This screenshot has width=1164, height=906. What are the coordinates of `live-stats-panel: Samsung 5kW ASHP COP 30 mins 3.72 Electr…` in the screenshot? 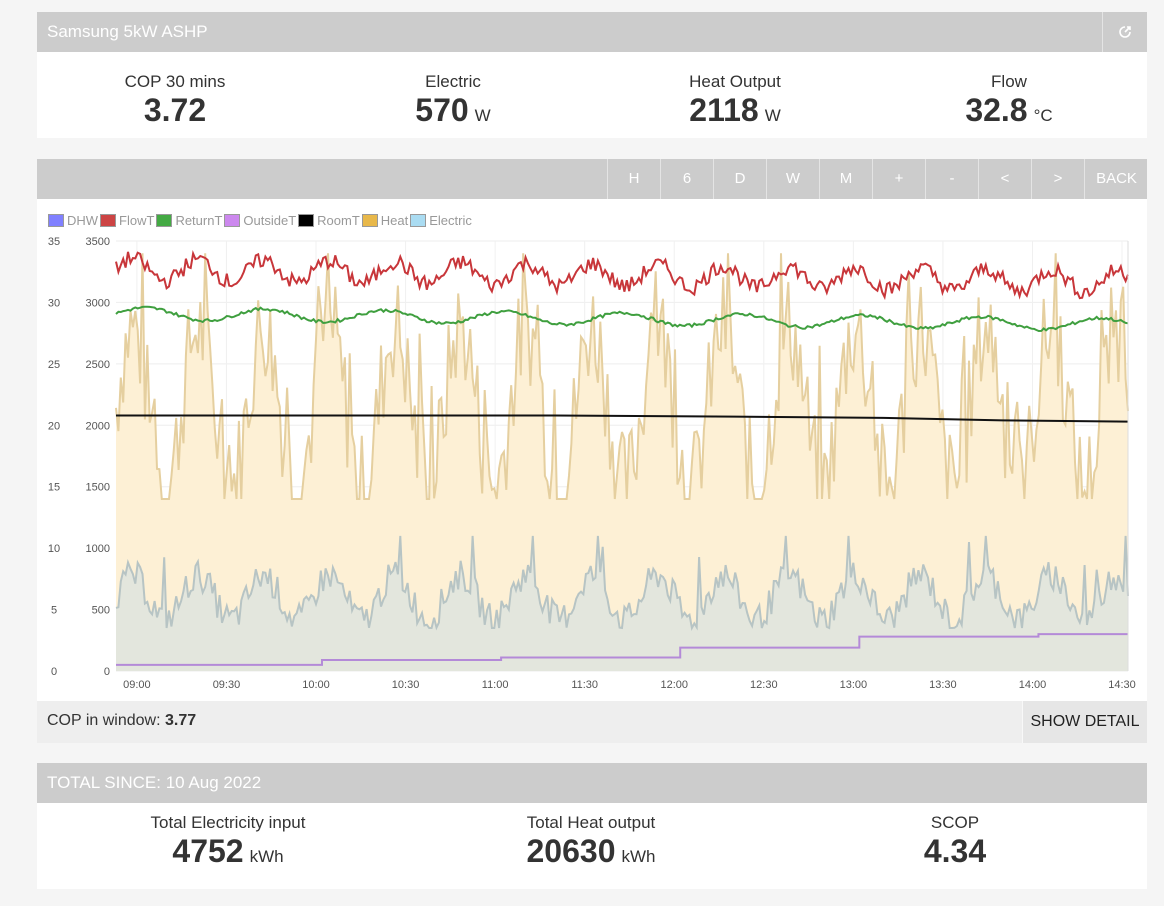 It's located at (592, 75).